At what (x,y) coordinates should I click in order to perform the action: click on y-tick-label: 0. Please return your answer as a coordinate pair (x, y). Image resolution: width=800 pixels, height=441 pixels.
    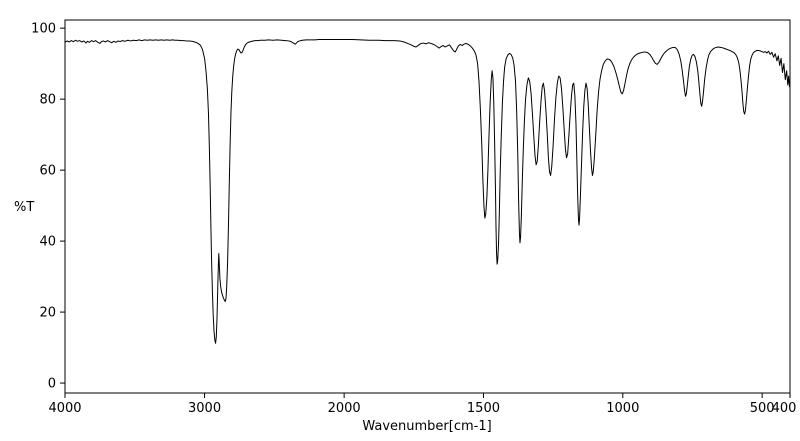
    Looking at the image, I should click on (52, 384).